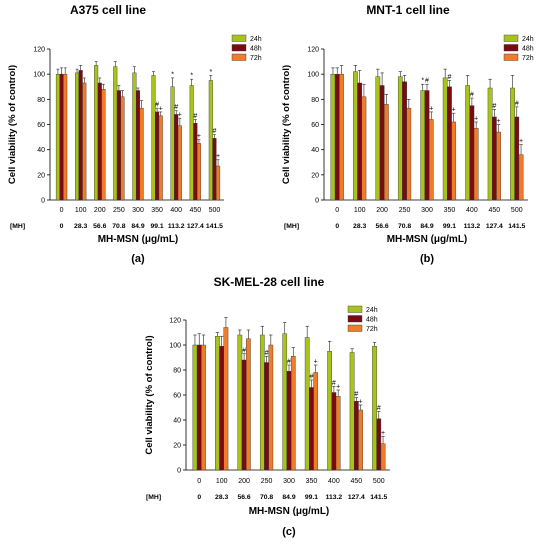 The image size is (547, 550). Describe the element at coordinates (337, 210) in the screenshot. I see `x-tick-label: 0` at that location.